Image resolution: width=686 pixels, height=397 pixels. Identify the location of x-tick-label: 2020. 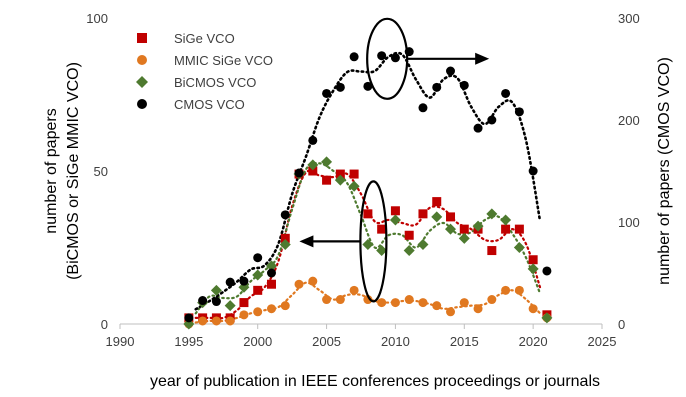
(533, 341).